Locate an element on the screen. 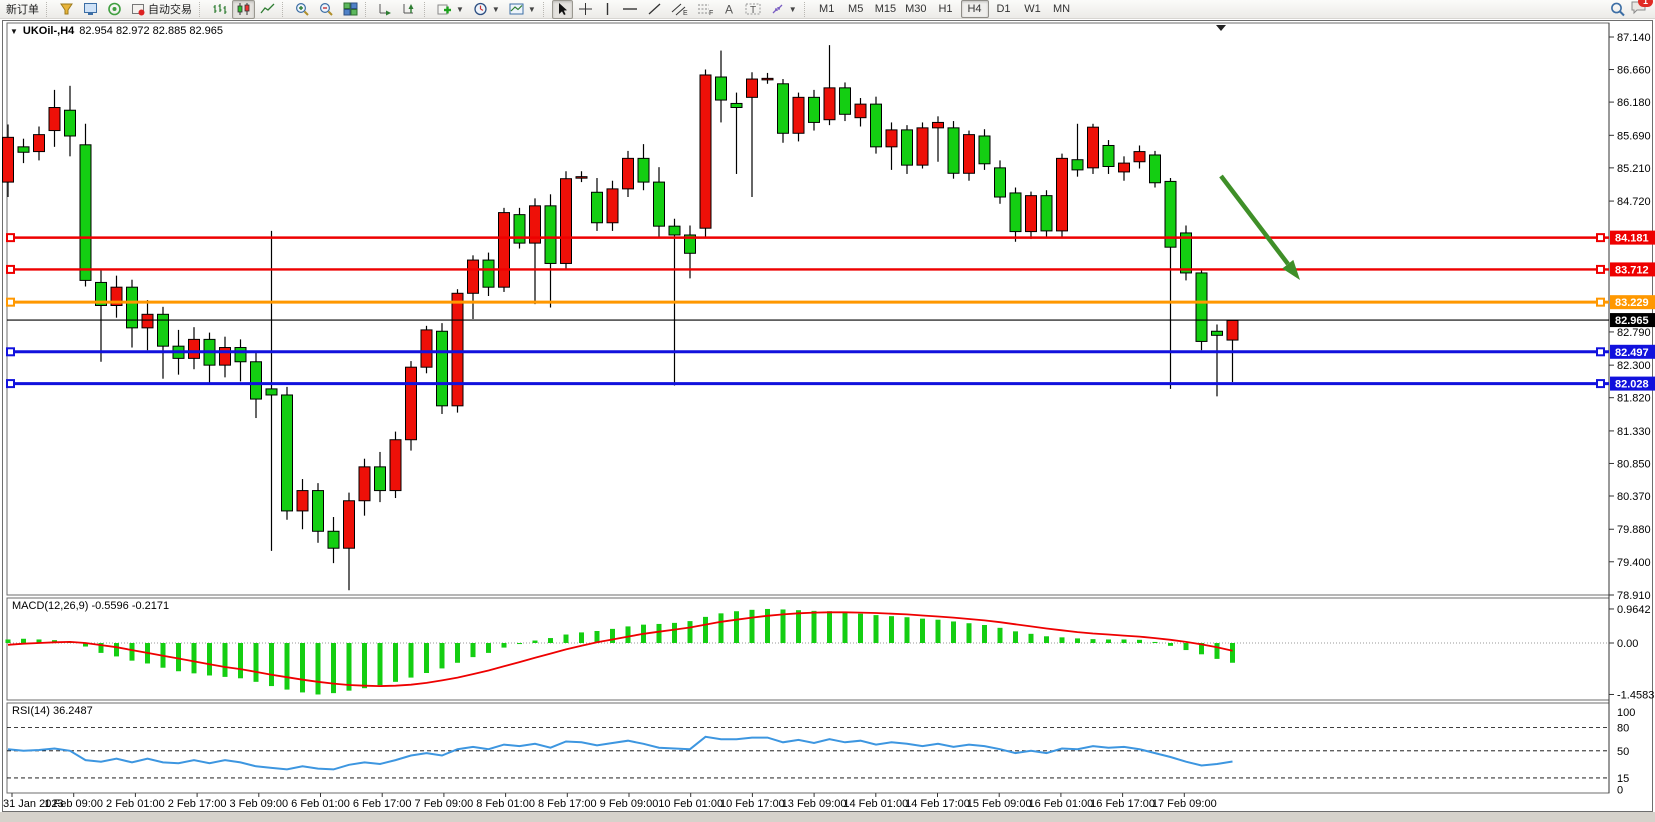  trend-arrow-annotation is located at coordinates (1254, 220).